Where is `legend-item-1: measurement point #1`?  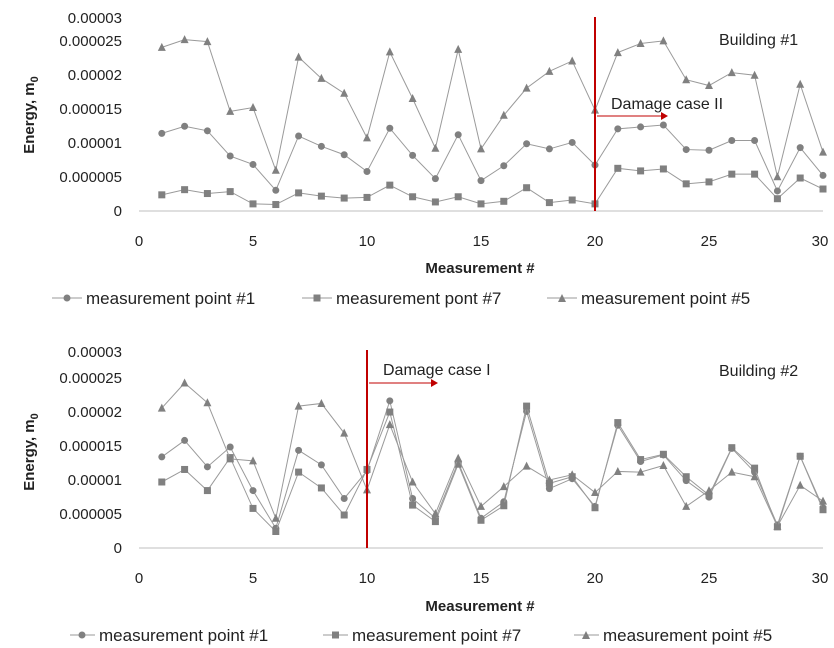 legend-item-1: measurement point #1 is located at coordinates (153, 298).